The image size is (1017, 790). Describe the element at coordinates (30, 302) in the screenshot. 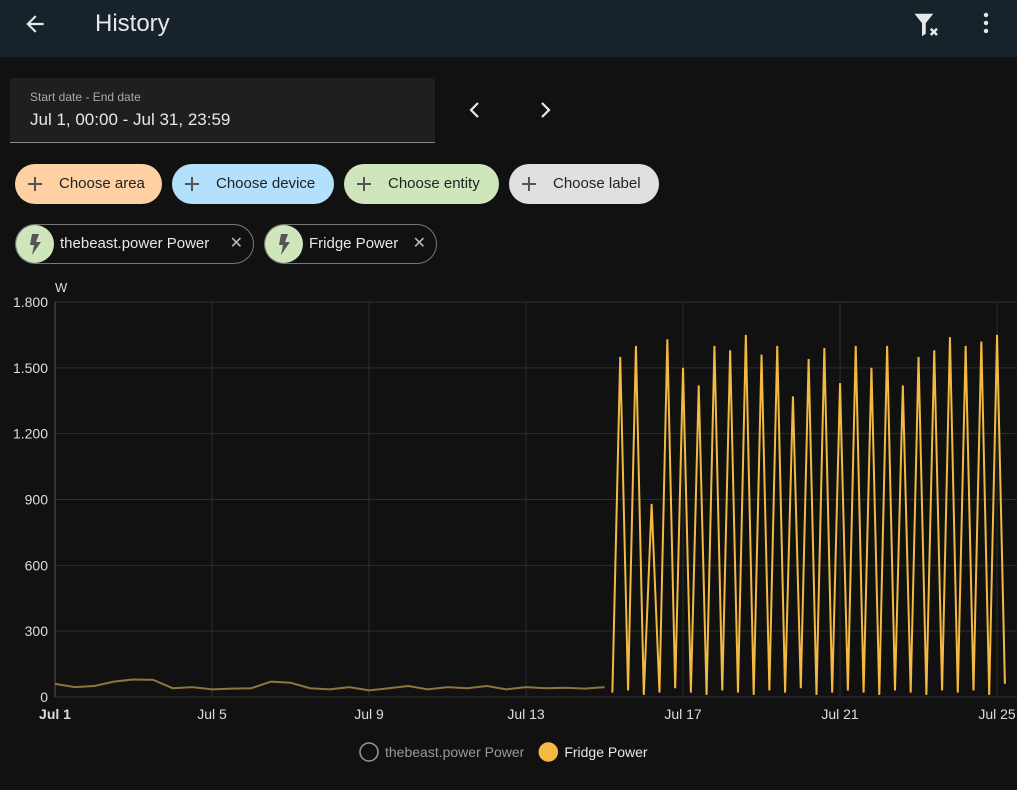

I see `y-tick-label: 1.800` at that location.